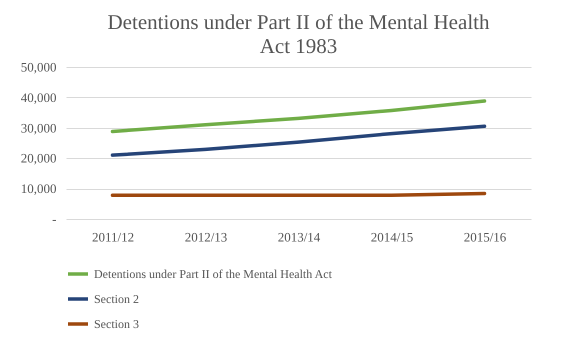  What do you see at coordinates (116, 324) in the screenshot?
I see `legend-label: Section 3` at bounding box center [116, 324].